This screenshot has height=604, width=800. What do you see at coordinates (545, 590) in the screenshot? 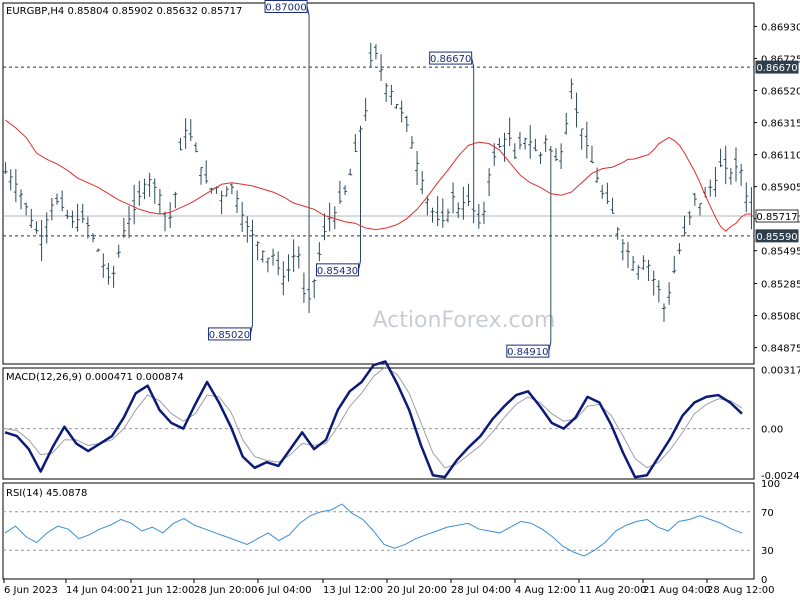
I see `x-tick-label: 4 Aug 12:00` at bounding box center [545, 590].